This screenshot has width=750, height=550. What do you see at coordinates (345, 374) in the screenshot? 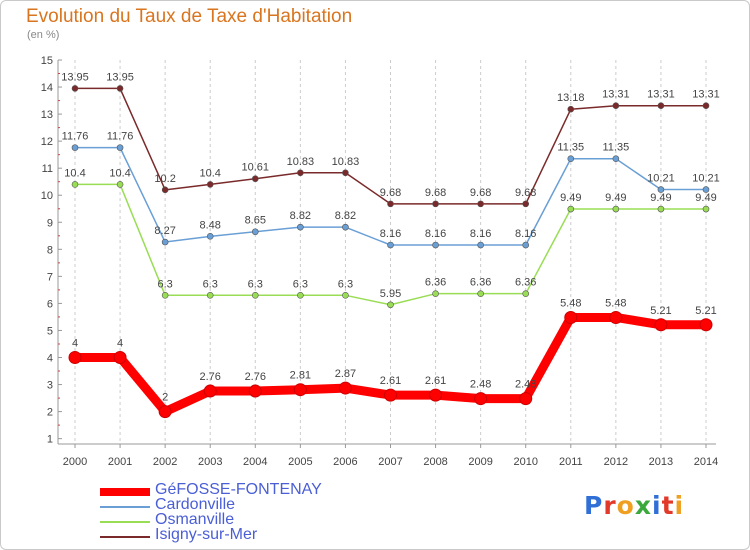
I see `data-label-g-fosse-fontenay: 2.87` at bounding box center [345, 374].